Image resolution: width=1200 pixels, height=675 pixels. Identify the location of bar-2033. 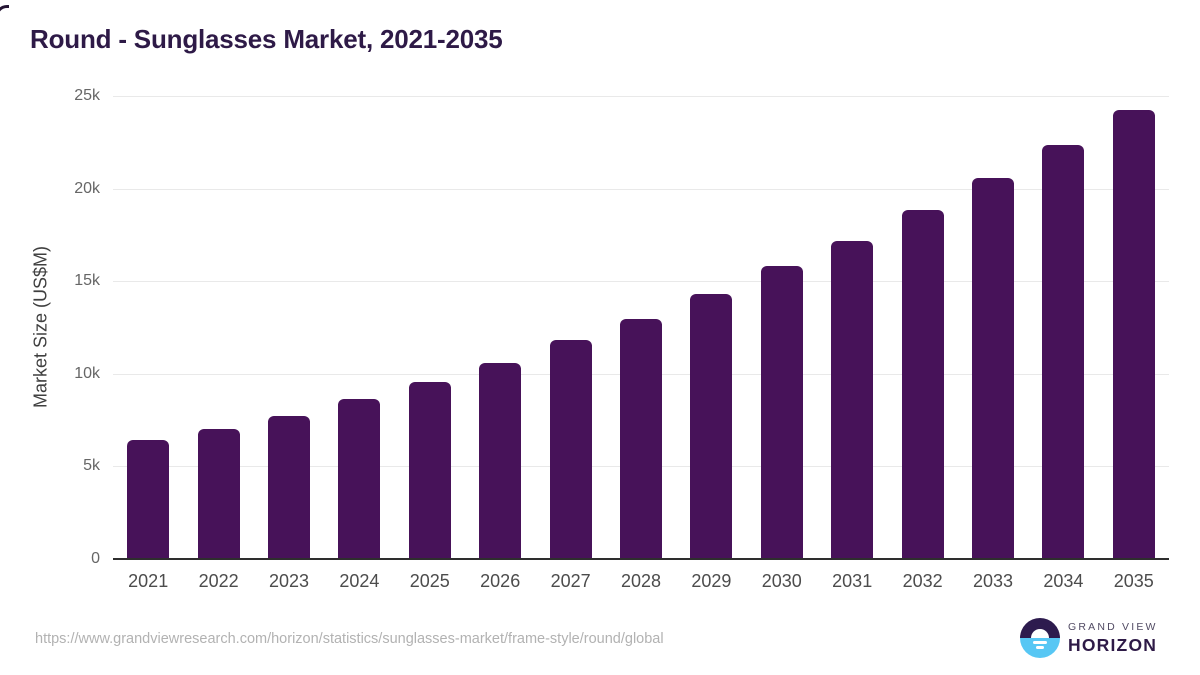
(993, 367).